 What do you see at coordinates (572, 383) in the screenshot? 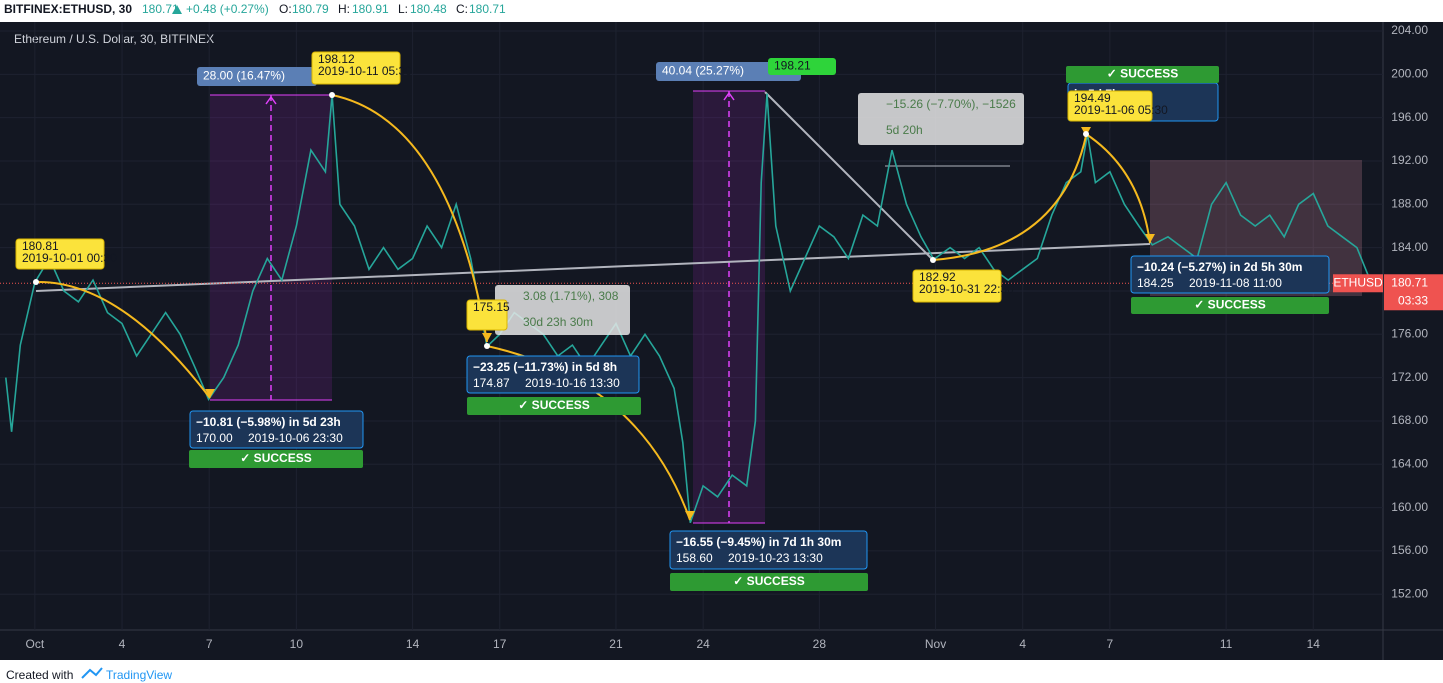
I see `annotation-text: 2019-10-16 13:30` at bounding box center [572, 383].